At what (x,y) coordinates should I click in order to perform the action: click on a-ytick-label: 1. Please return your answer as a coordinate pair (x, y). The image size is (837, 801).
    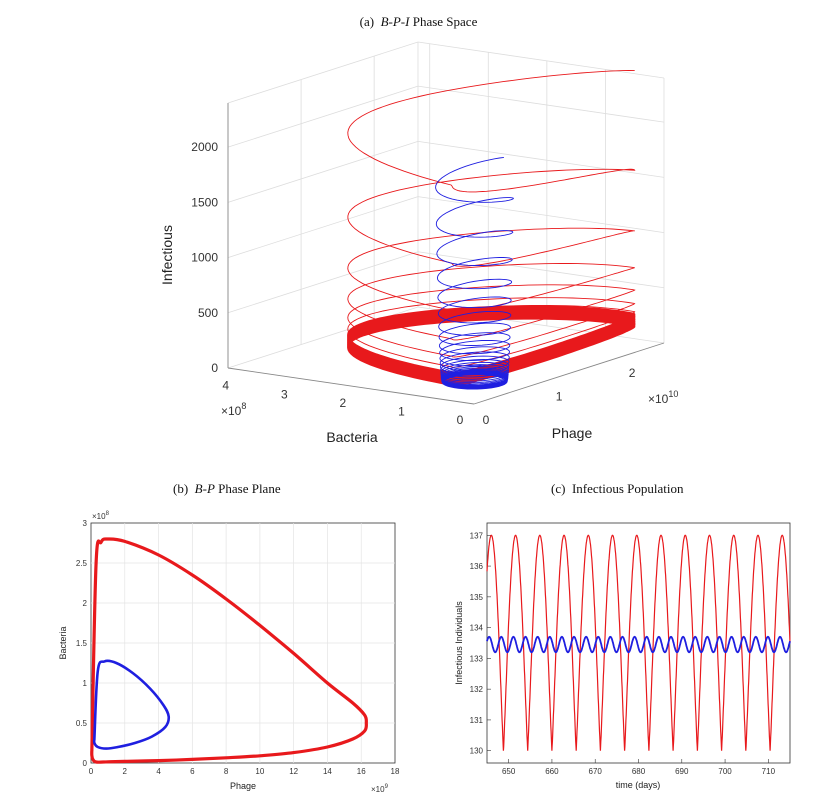
    Looking at the image, I should click on (401, 411).